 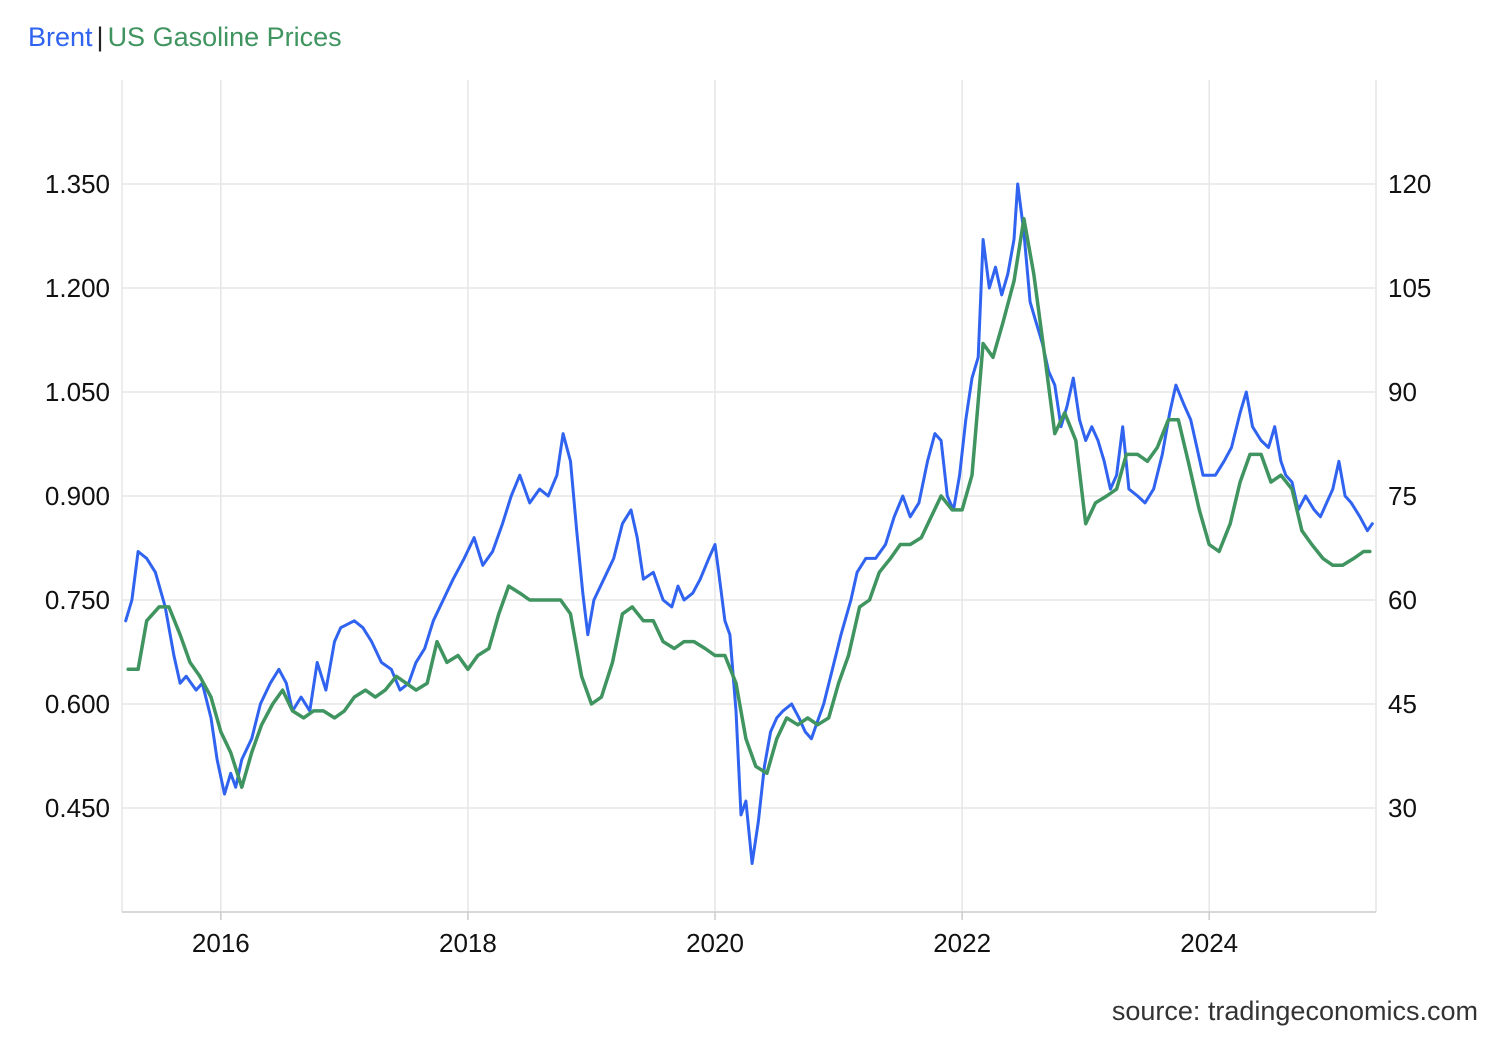 I want to click on right-tick-label: 30, so click(x=1402, y=808).